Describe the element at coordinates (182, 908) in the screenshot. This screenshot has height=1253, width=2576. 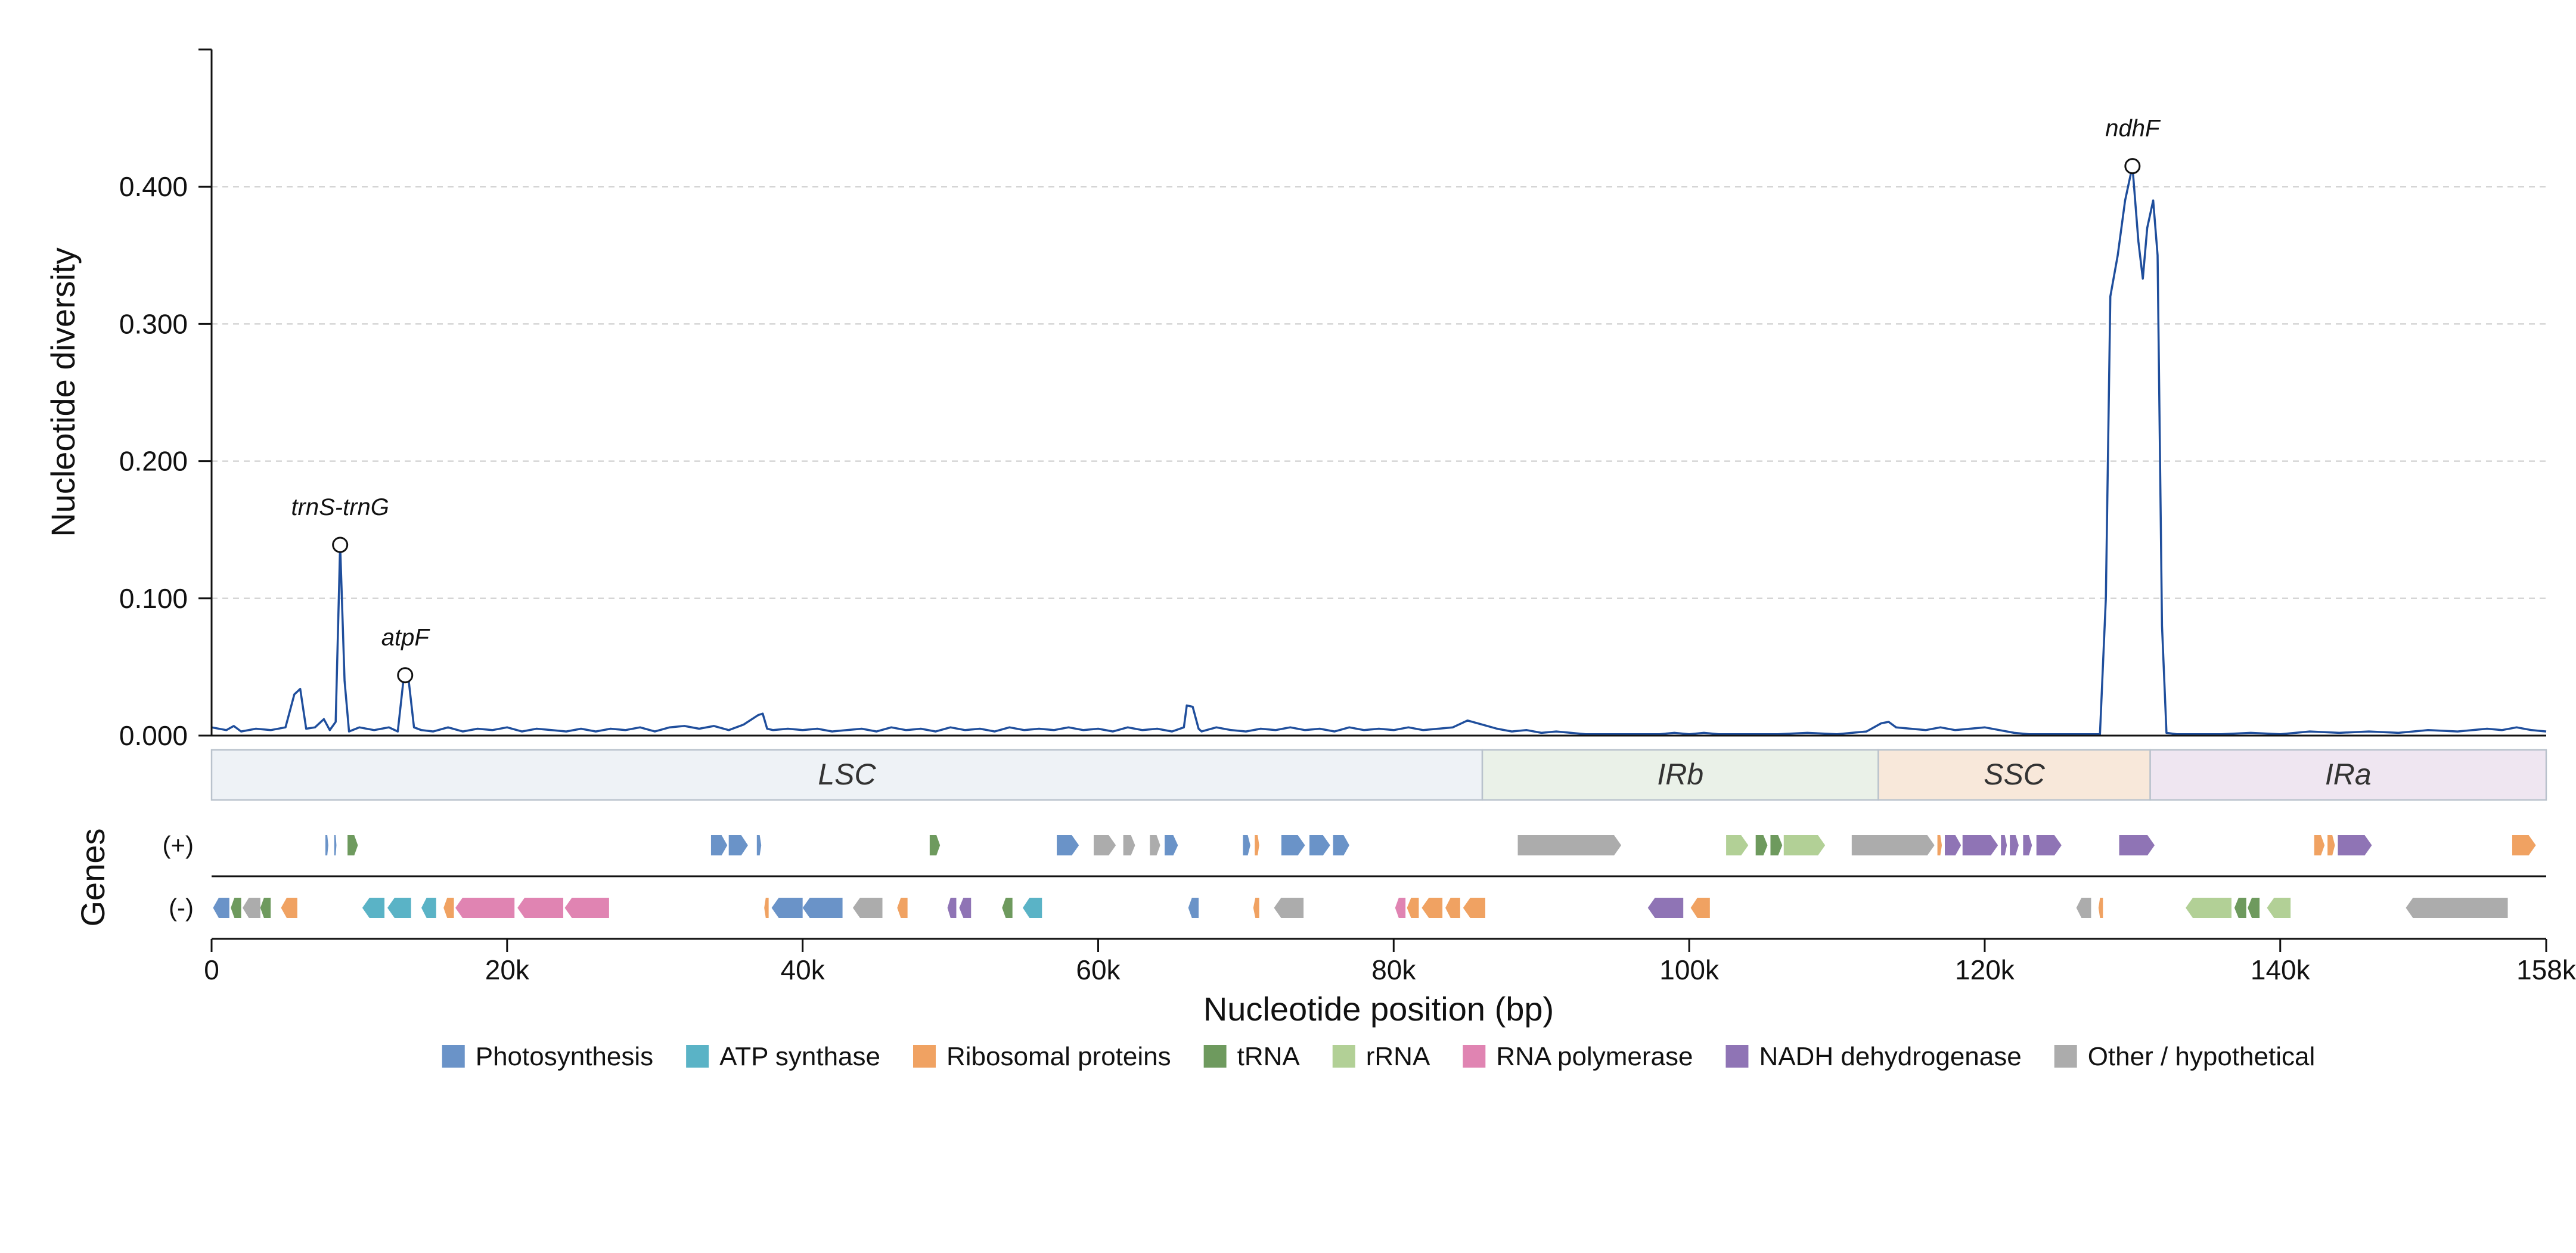
I see `strand-label-minus: (-)` at that location.